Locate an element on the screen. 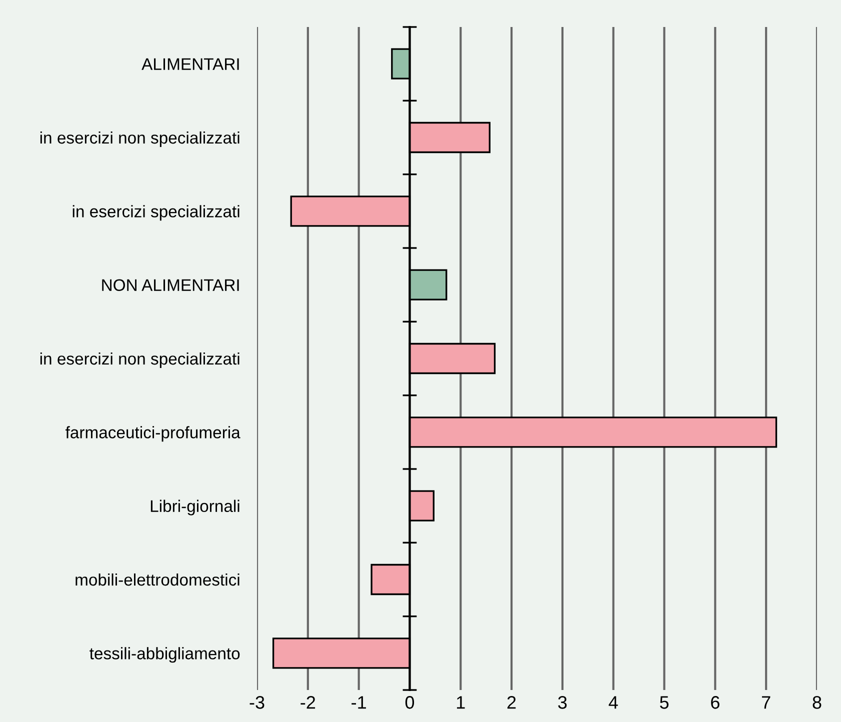 The image size is (841, 722). y-tick-label: Libri-giornali is located at coordinates (195, 508).